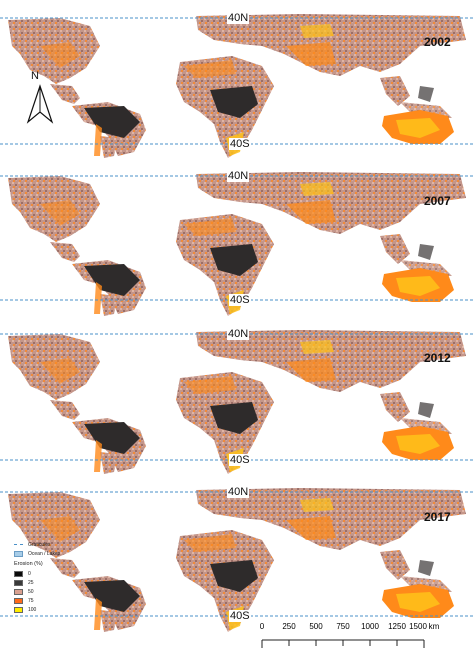  I want to click on scale-tick-label: 1000, so click(370, 626).